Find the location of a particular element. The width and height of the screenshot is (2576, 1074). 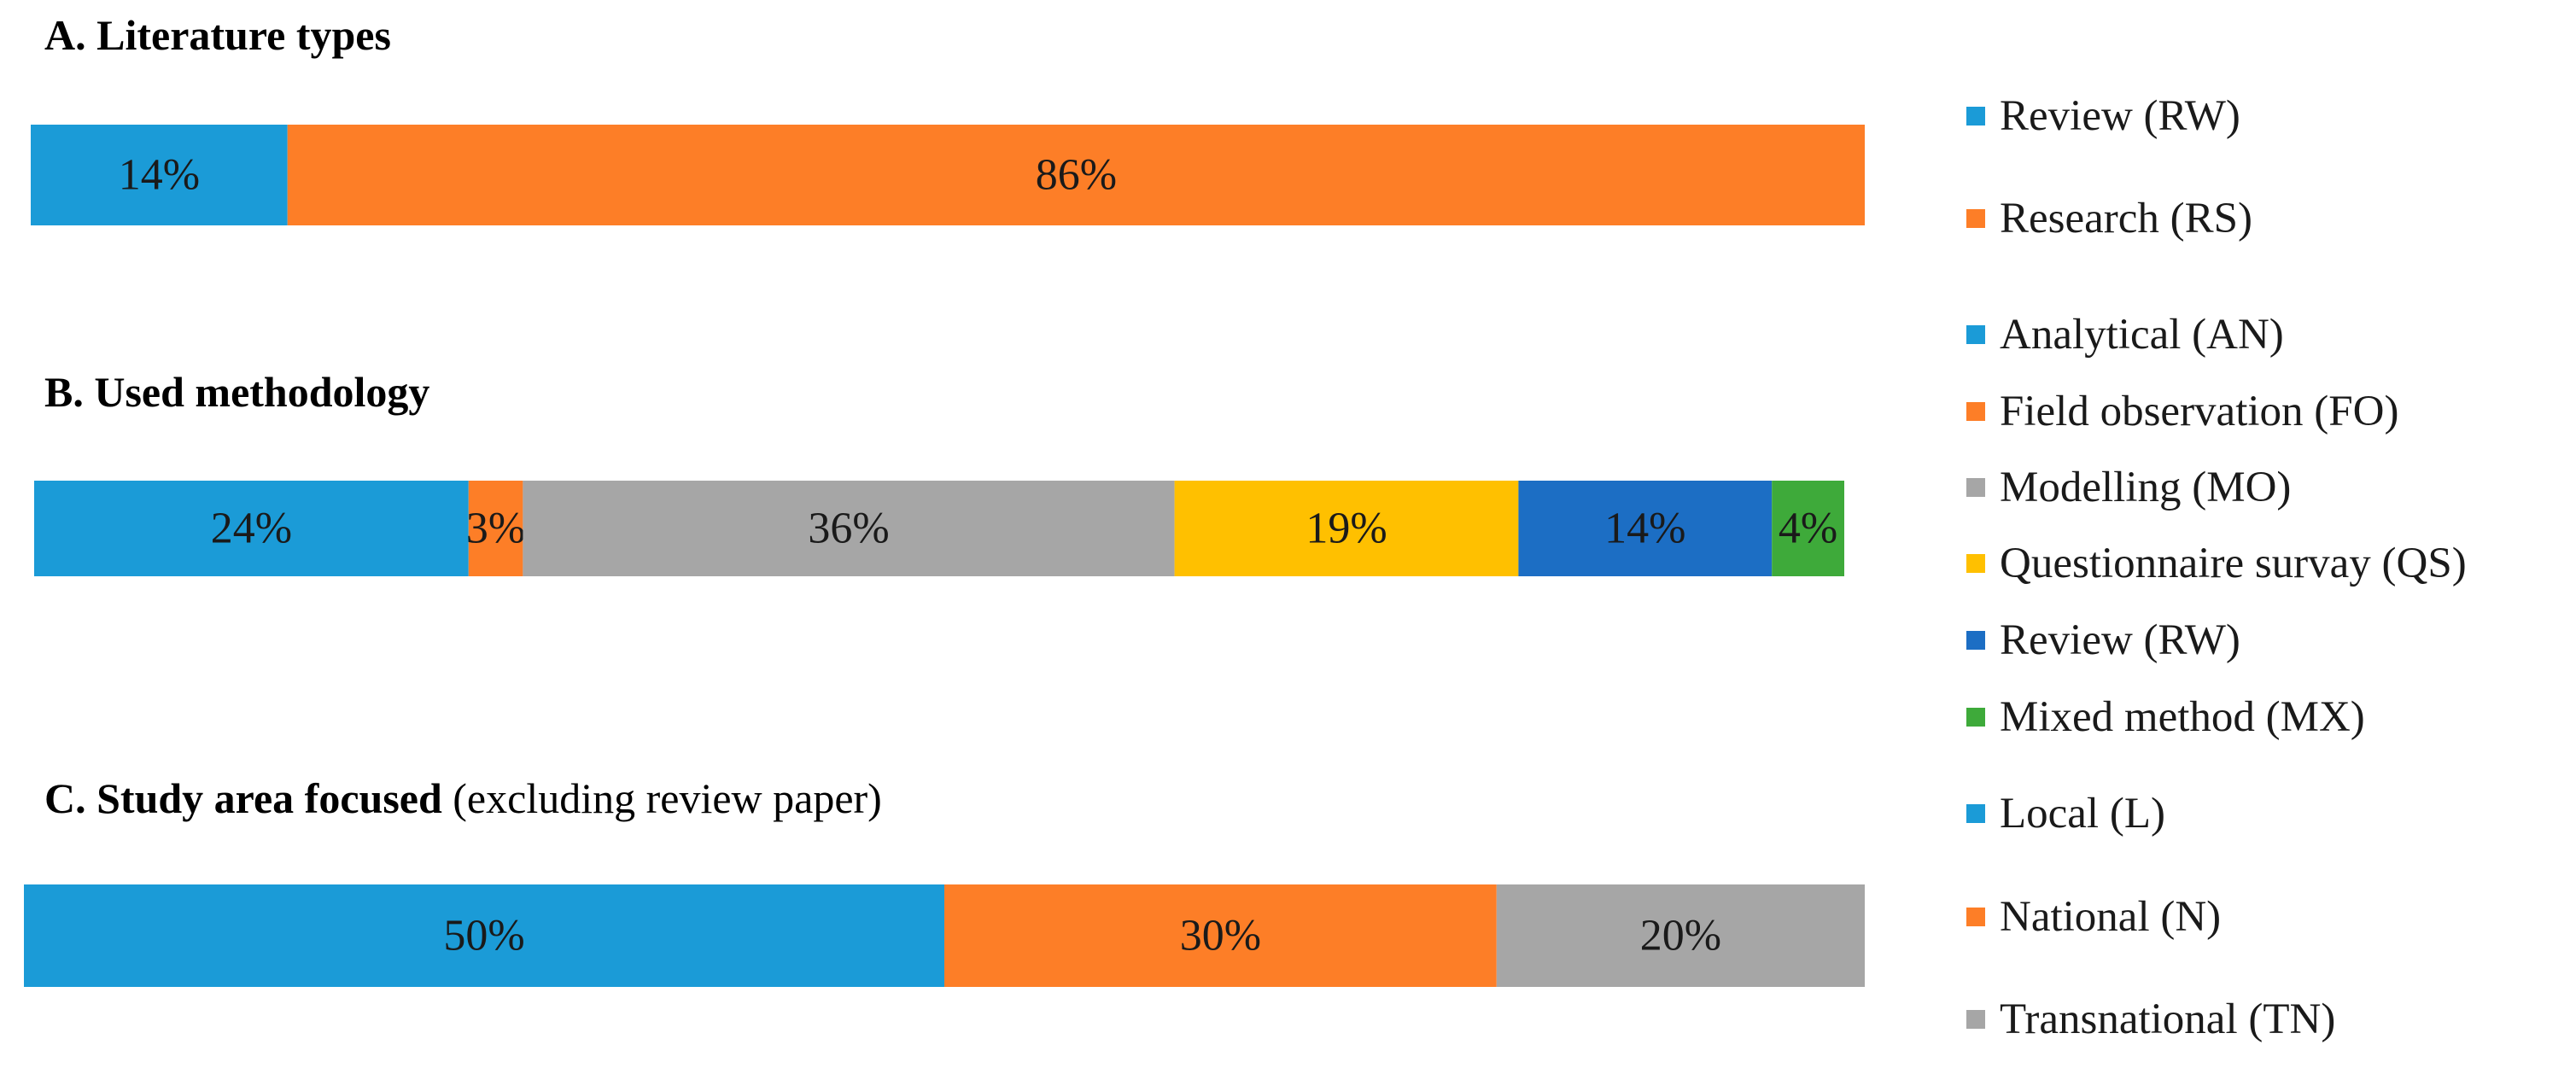

legend-entry: Analytical (AN) is located at coordinates (2142, 335).